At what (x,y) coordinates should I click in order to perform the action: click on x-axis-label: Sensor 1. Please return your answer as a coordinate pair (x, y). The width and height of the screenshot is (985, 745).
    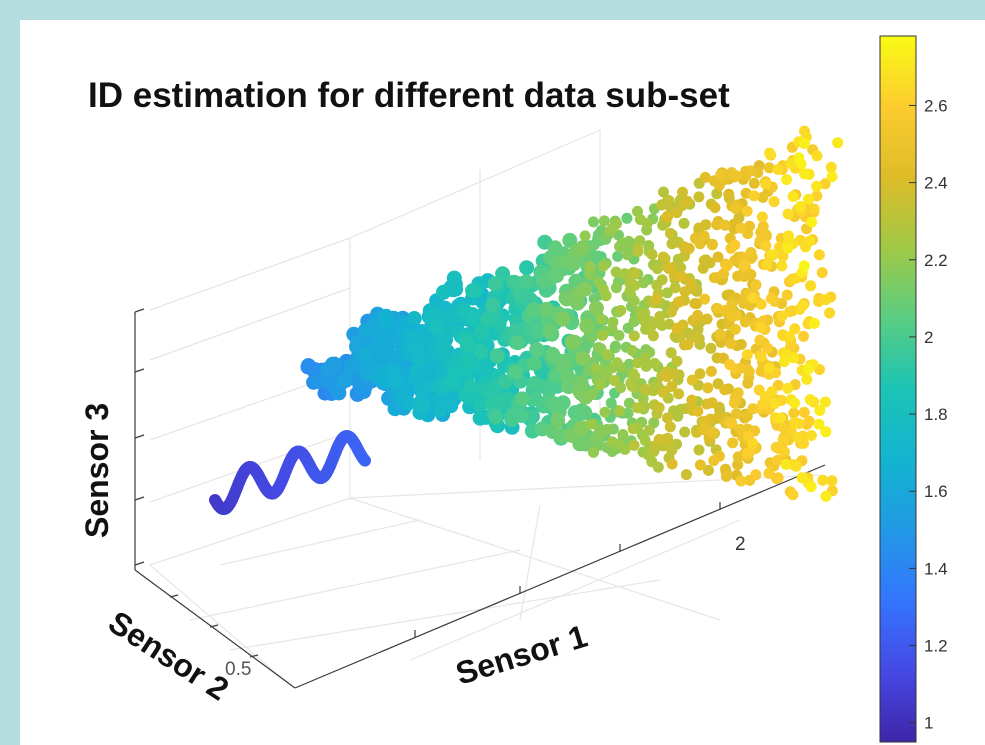
    Looking at the image, I should click on (522, 655).